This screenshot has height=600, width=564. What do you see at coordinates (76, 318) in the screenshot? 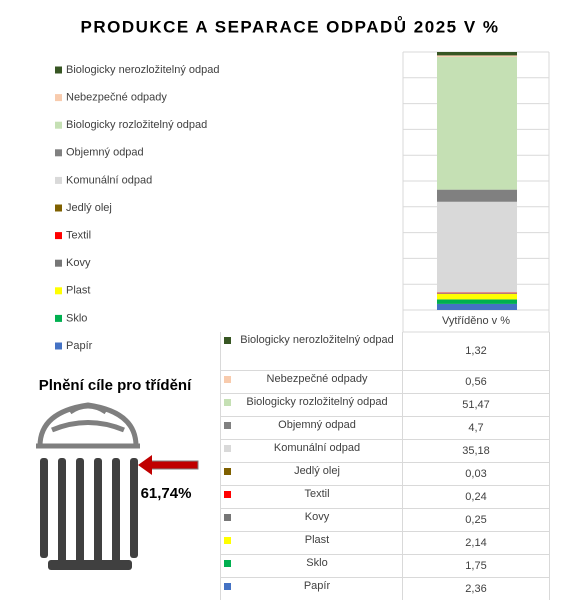
I see `legend-label: Sklo` at bounding box center [76, 318].